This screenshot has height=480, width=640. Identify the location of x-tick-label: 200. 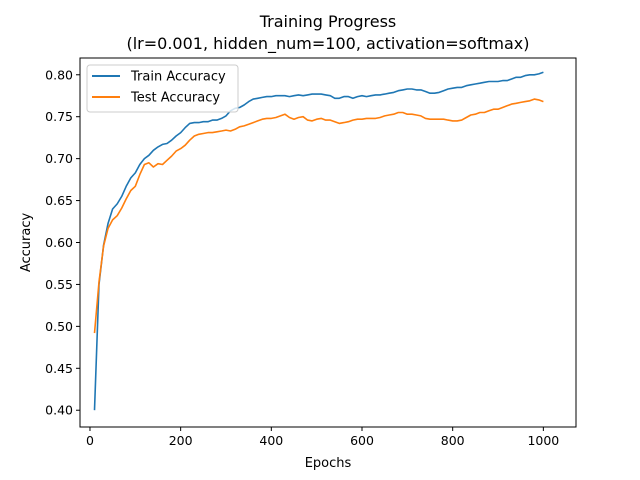
(181, 440).